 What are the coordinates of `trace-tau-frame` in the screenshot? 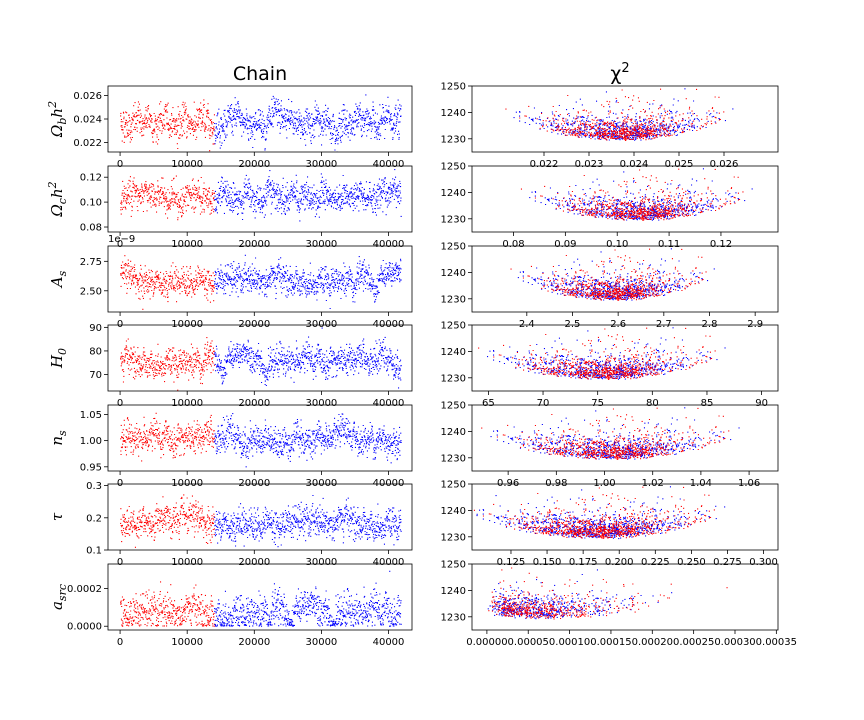 It's located at (260, 517).